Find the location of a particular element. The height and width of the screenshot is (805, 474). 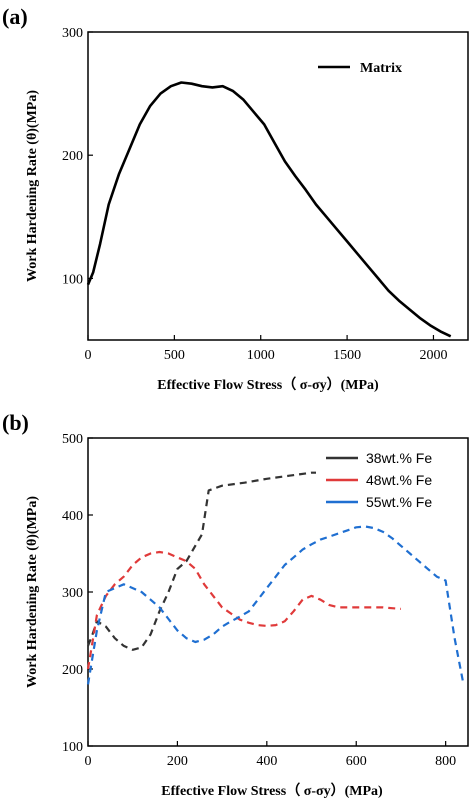

panel-a-y-tick-label-0: 100 is located at coordinates (72, 279).